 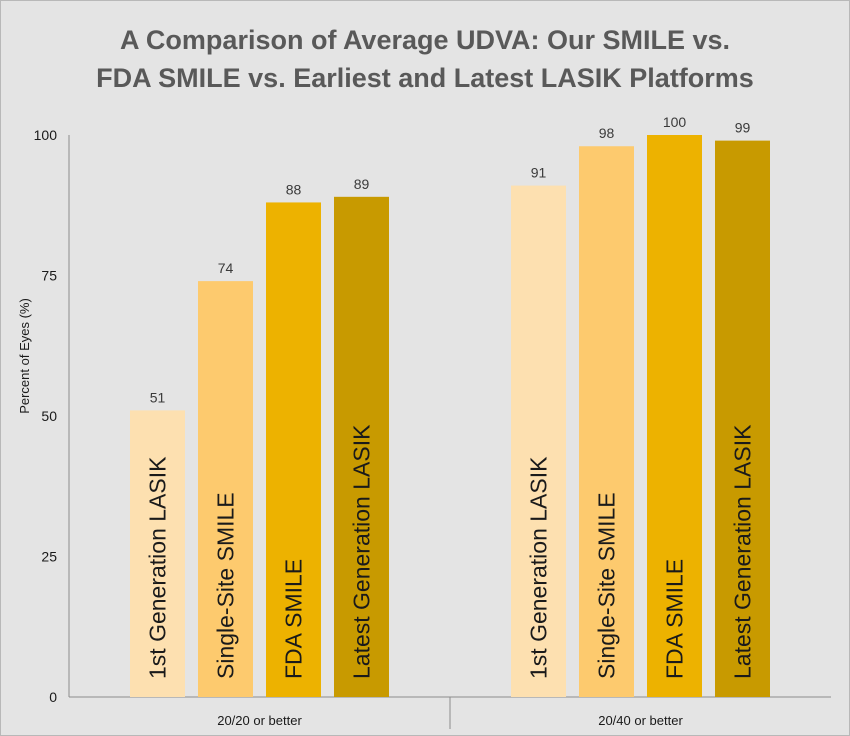 What do you see at coordinates (539, 173) in the screenshot?
I see `data-label-1-0: 91` at bounding box center [539, 173].